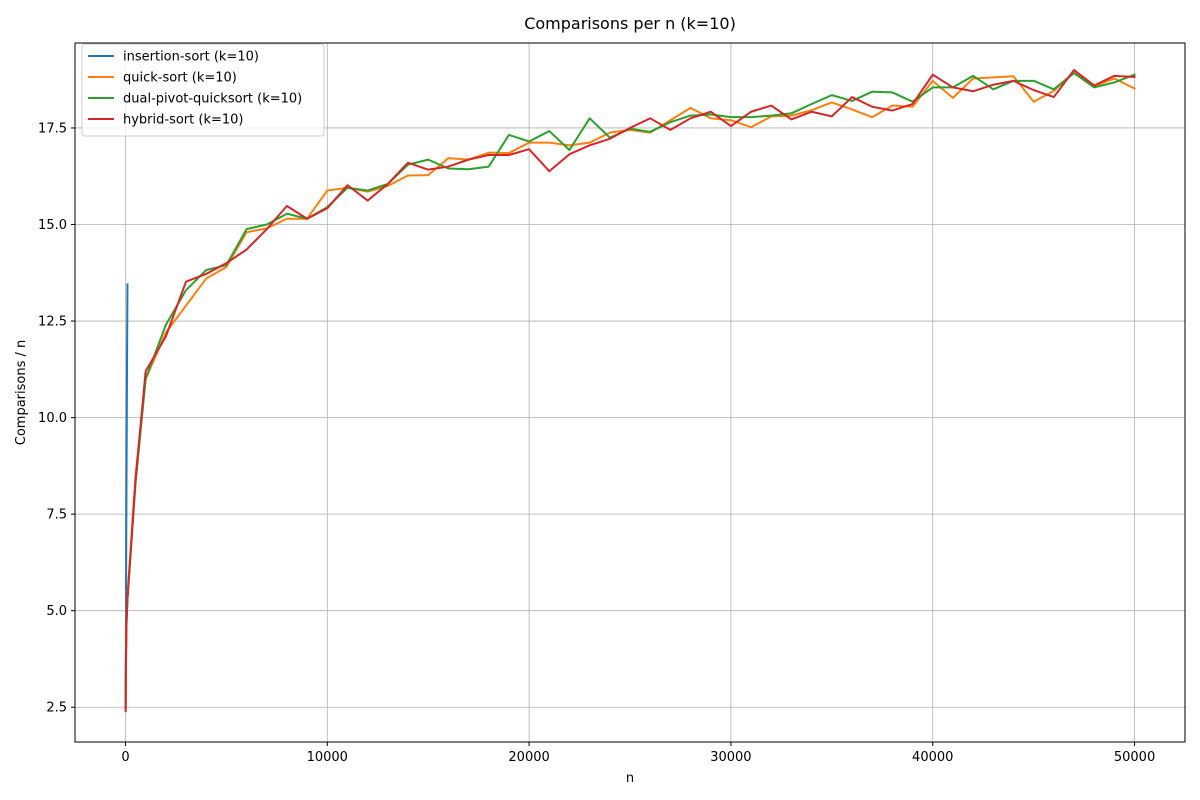 This screenshot has width=1200, height=800. What do you see at coordinates (180, 78) in the screenshot?
I see `legend-label: quick-sort (k=10)` at bounding box center [180, 78].